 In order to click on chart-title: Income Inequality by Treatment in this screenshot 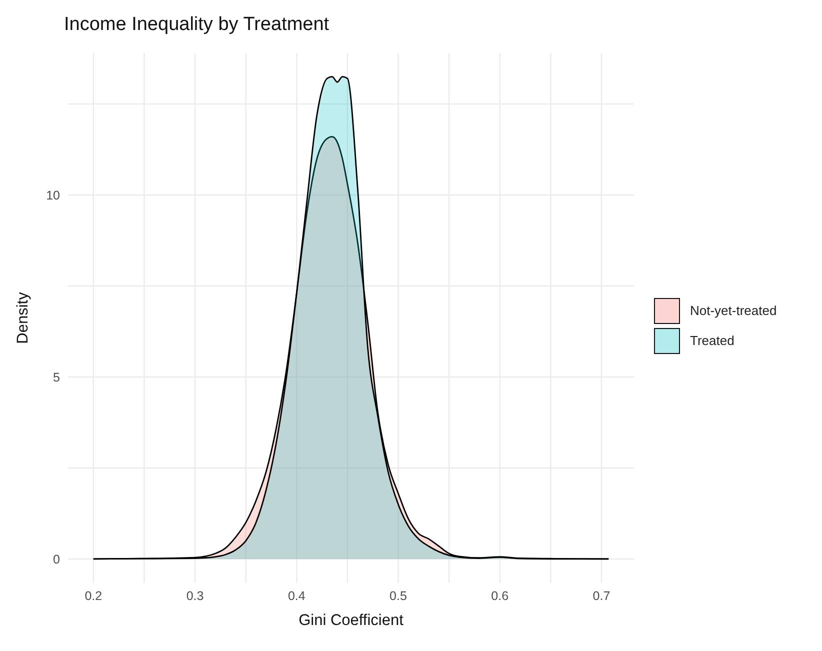, I will do `click(197, 25)`.